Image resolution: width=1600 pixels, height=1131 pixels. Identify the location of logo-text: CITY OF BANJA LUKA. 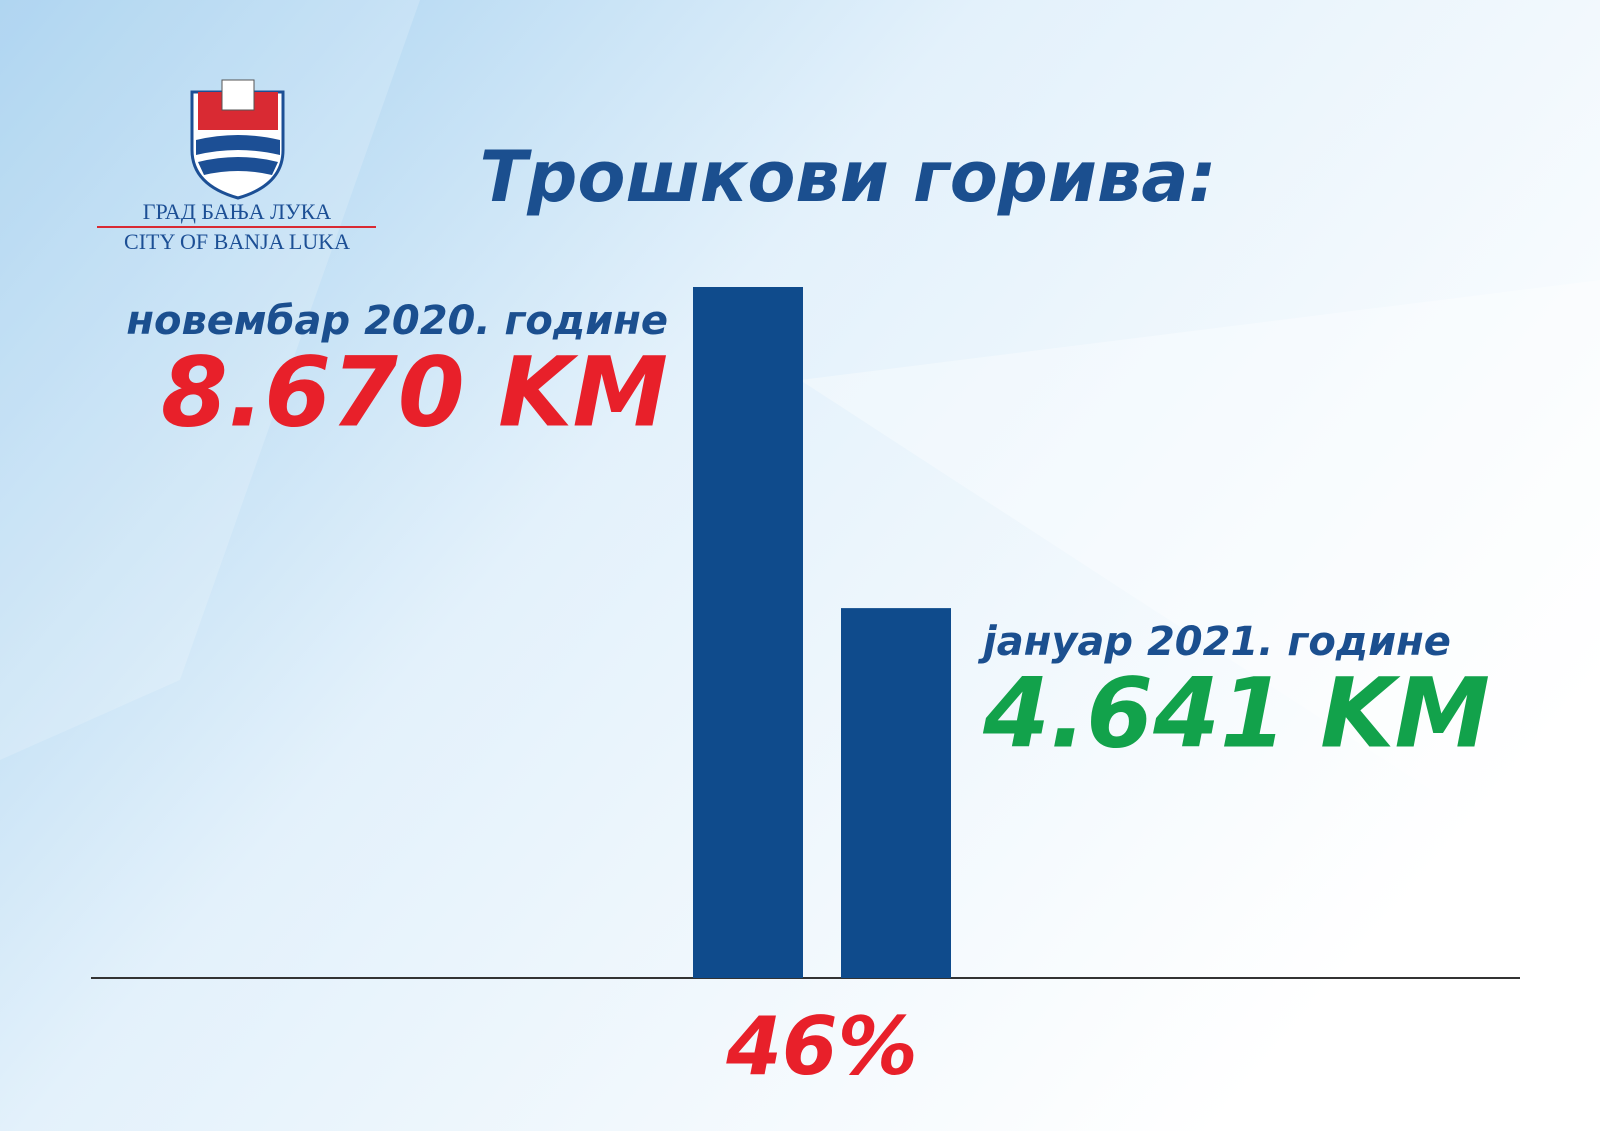
(237, 241).